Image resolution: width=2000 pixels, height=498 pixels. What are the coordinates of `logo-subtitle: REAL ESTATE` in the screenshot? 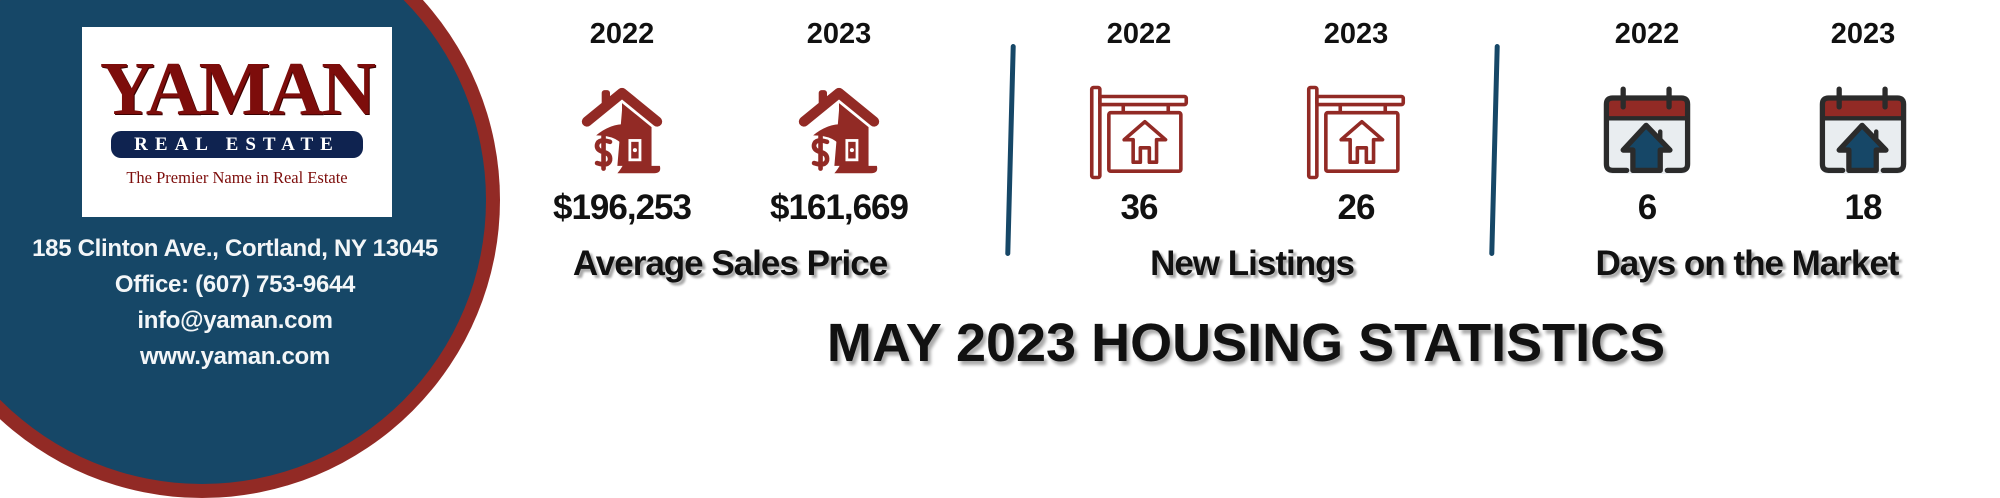 It's located at (237, 144).